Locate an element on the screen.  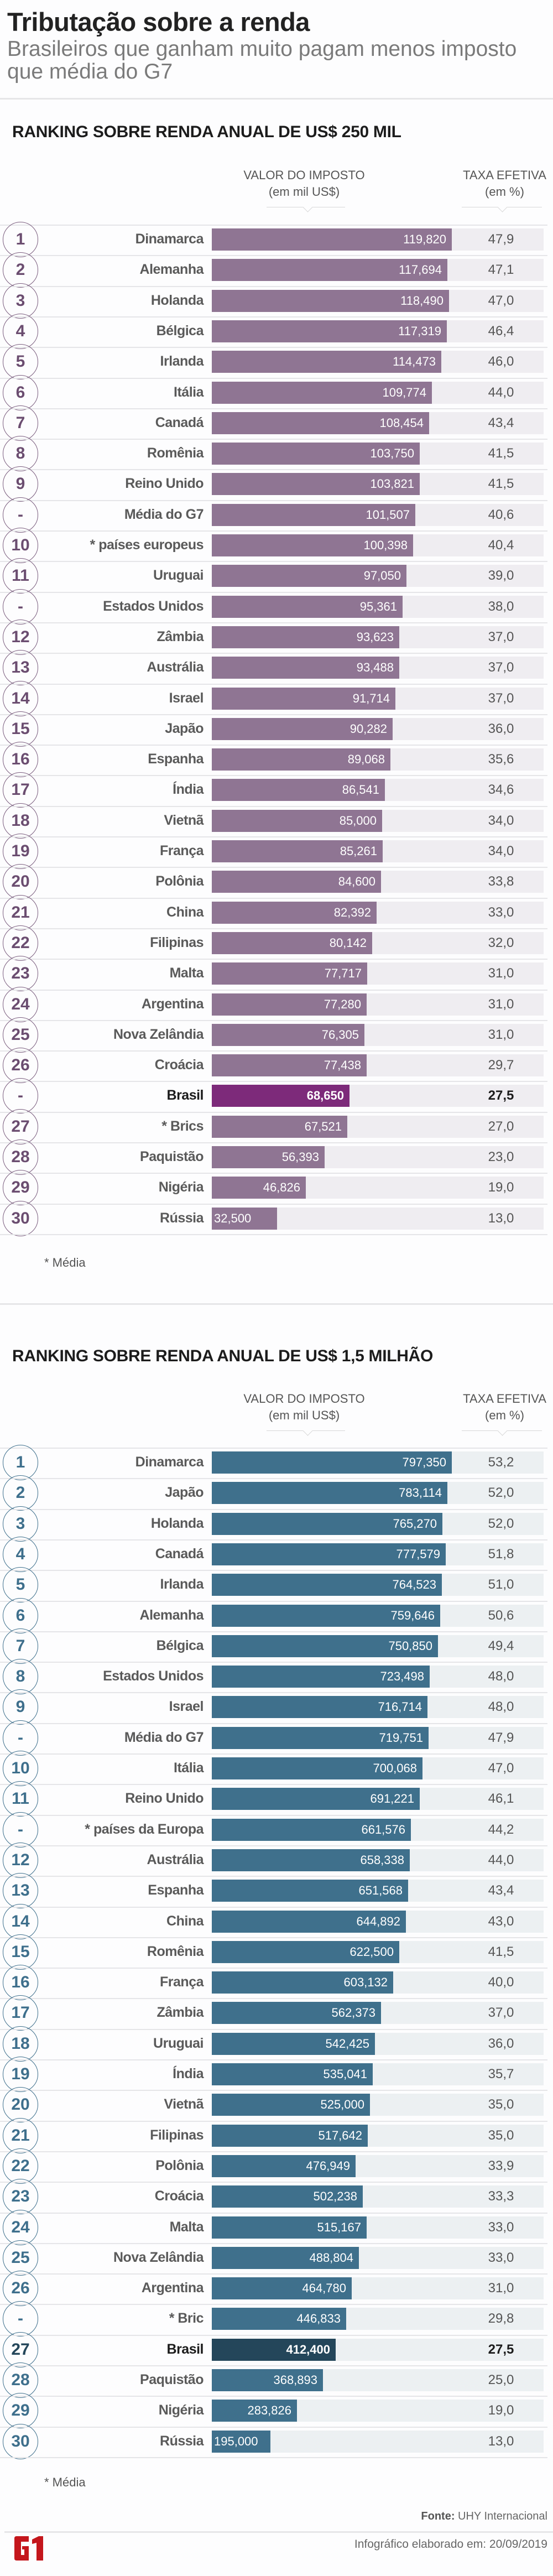
rank-badge: 10 is located at coordinates (20, 545).